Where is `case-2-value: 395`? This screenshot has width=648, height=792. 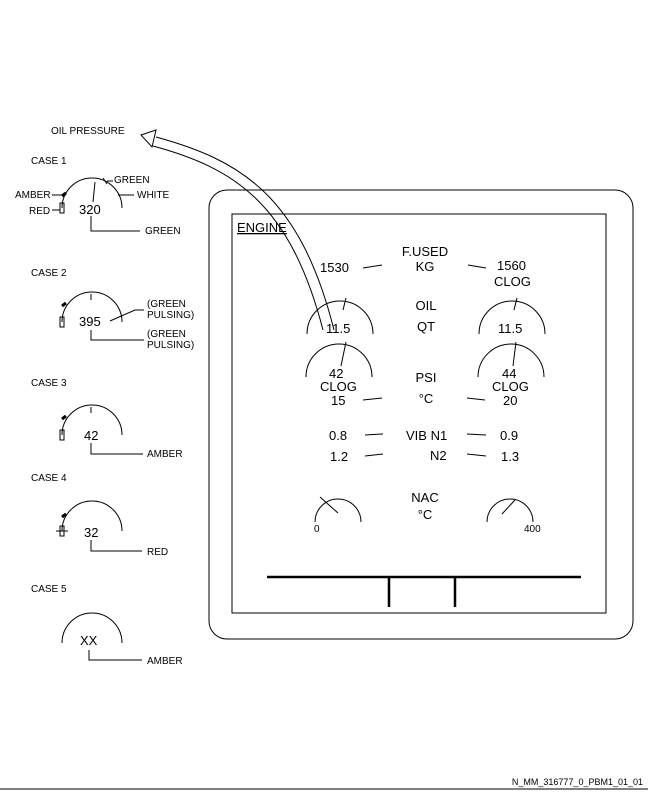
case-2-value: 395 is located at coordinates (90, 321).